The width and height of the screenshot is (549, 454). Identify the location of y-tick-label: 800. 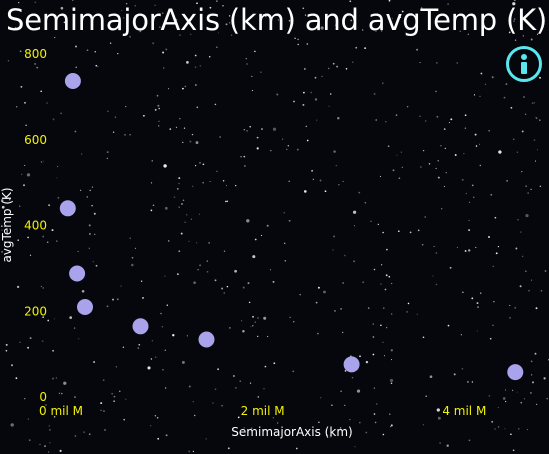
(35, 54).